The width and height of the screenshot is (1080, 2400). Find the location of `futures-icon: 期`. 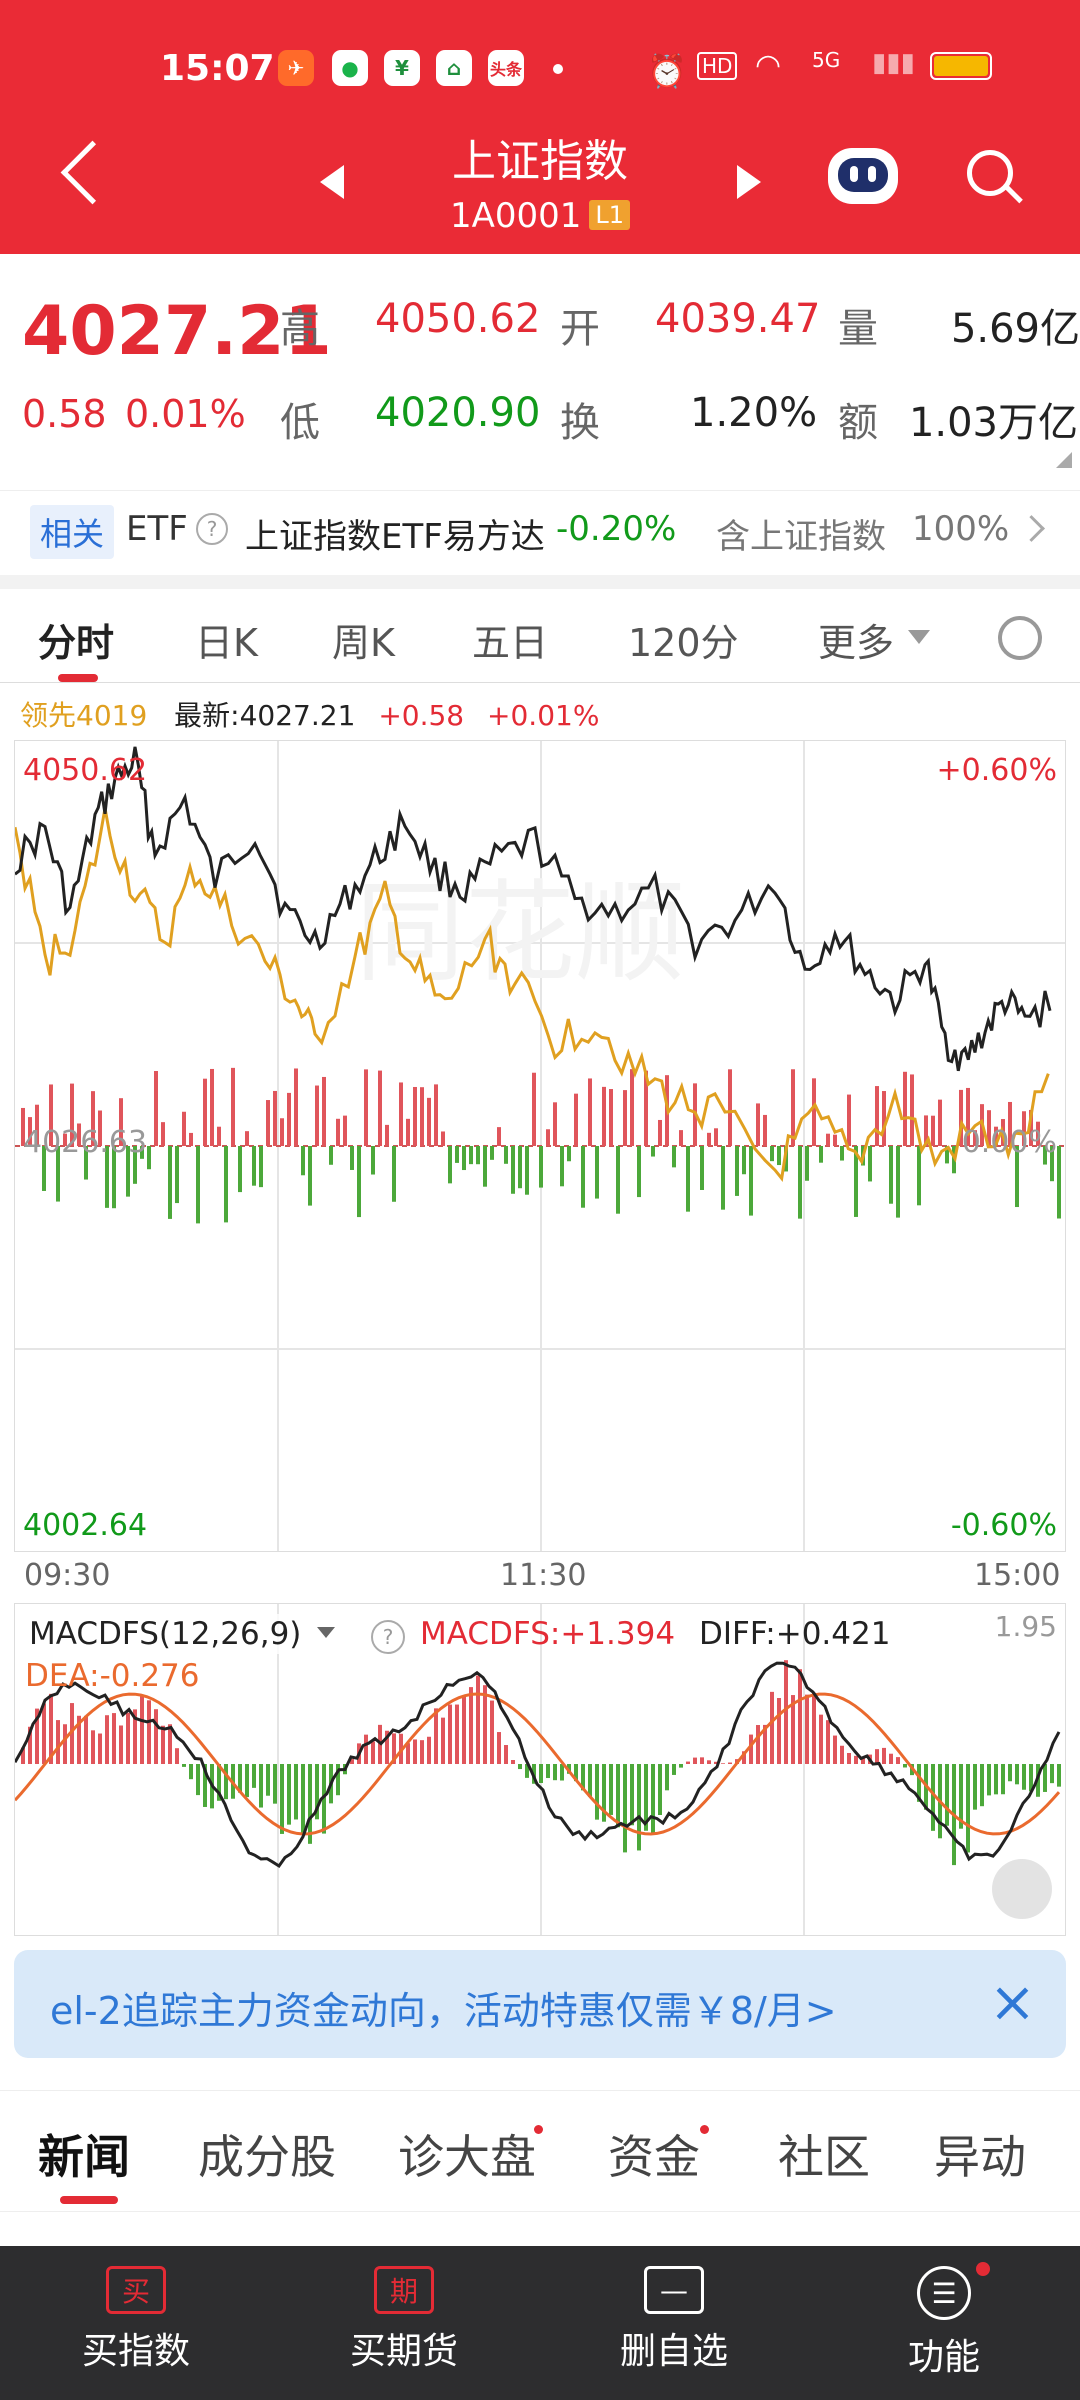

futures-icon: 期 is located at coordinates (404, 2290).